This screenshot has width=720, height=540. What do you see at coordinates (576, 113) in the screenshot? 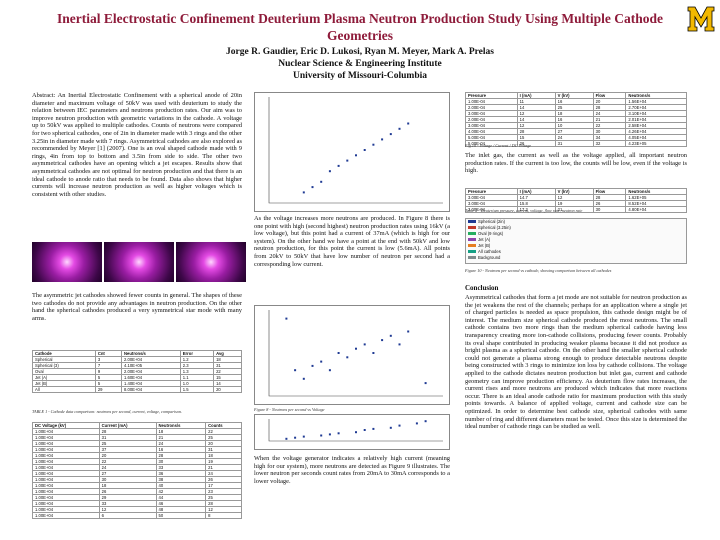
I see `table-row: 3.00E-04 12 18 24 3.10E+04` at bounding box center [576, 113].